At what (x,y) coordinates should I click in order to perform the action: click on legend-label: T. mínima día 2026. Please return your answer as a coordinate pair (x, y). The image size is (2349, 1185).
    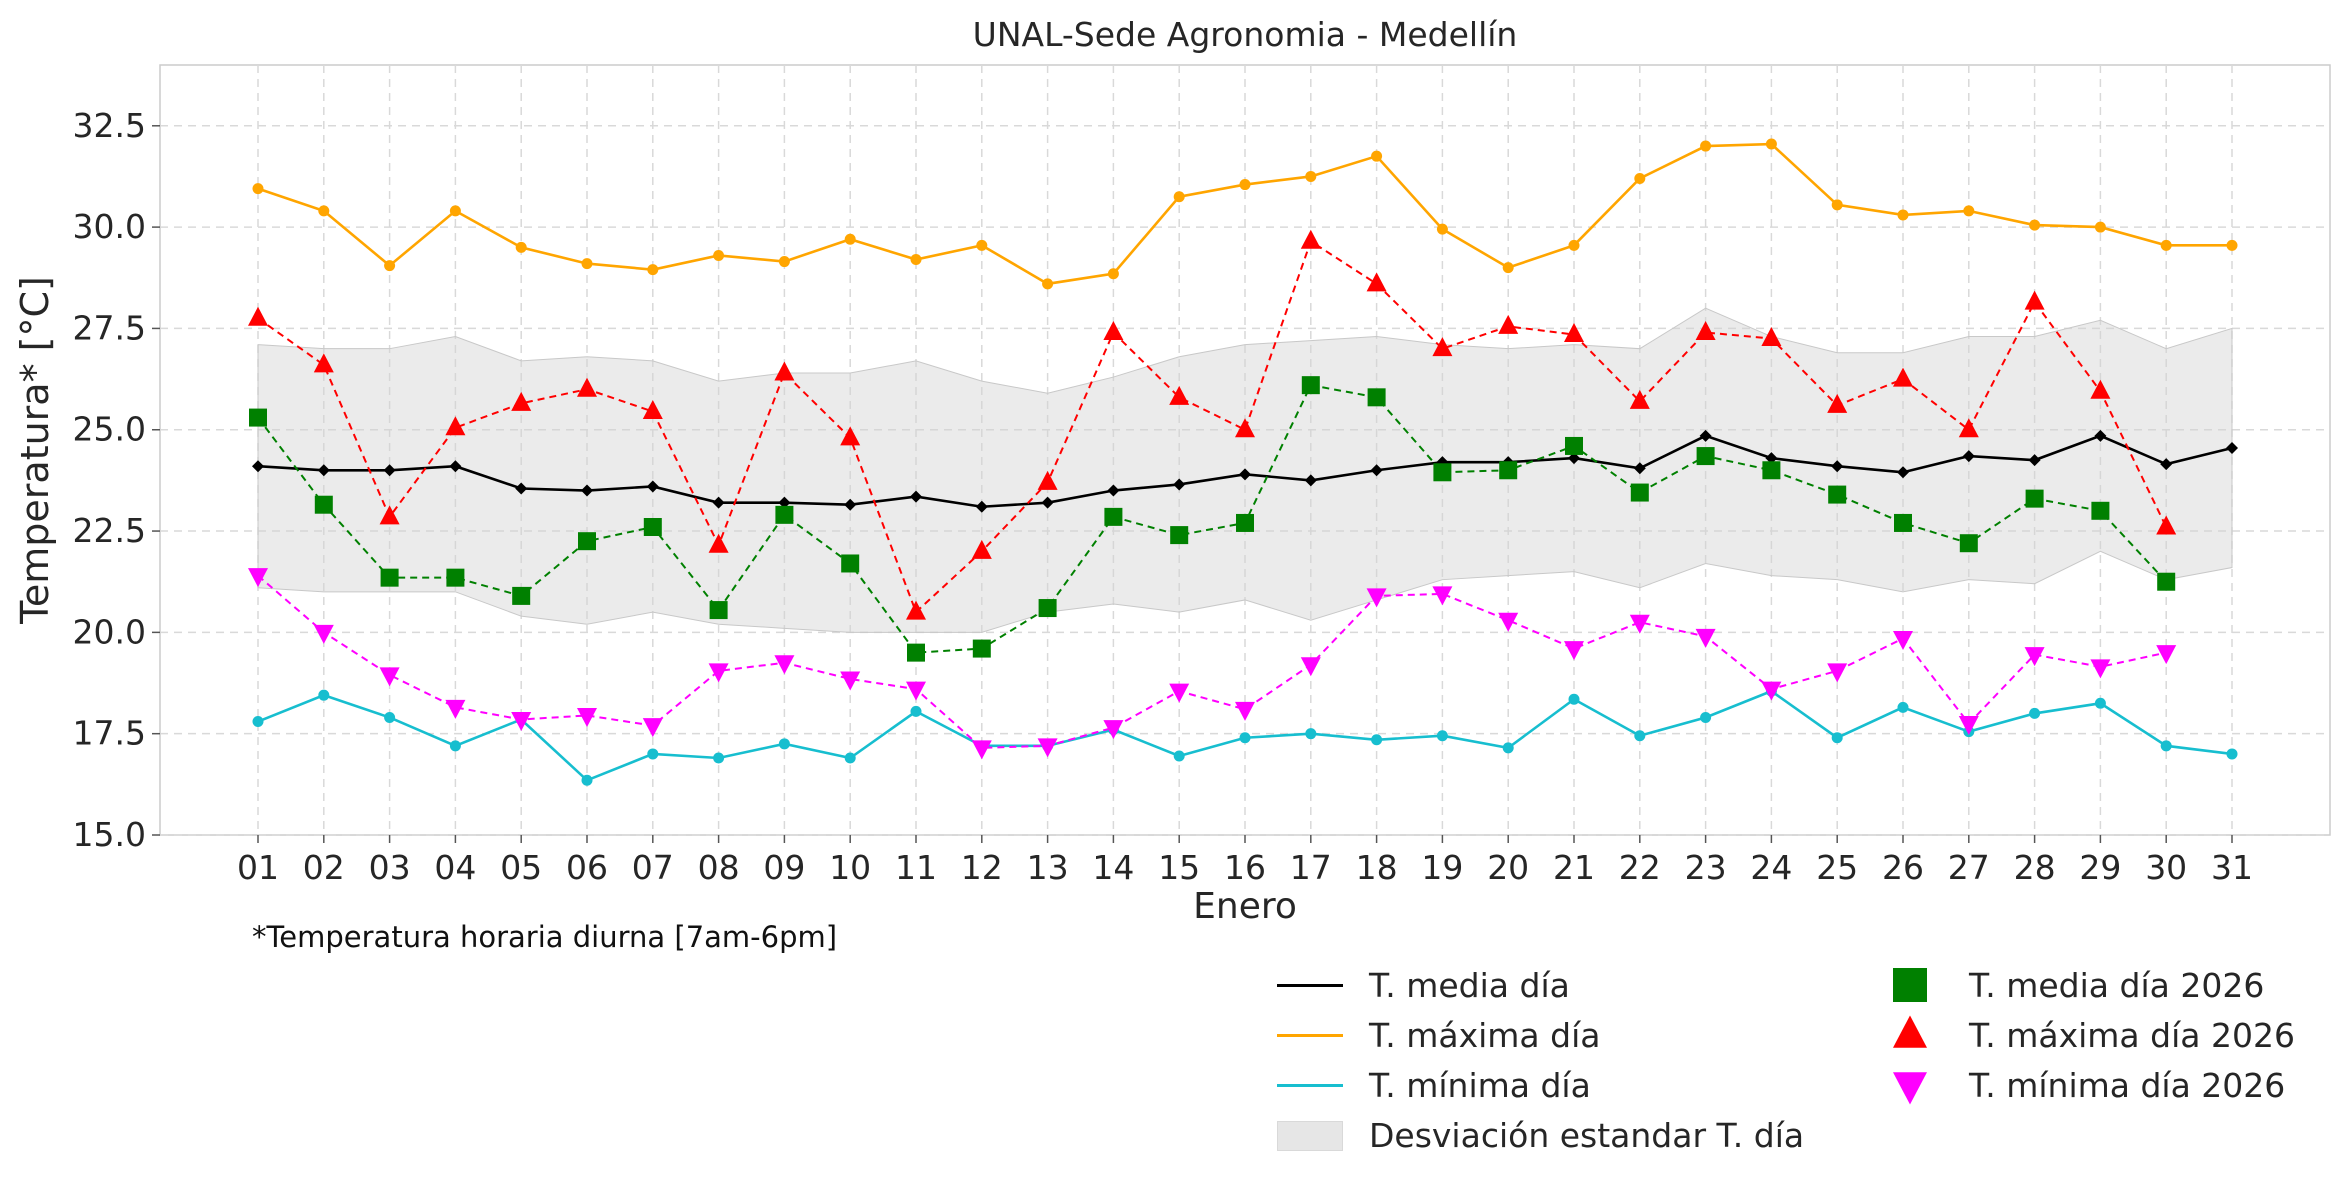
    Looking at the image, I should click on (2127, 1085).